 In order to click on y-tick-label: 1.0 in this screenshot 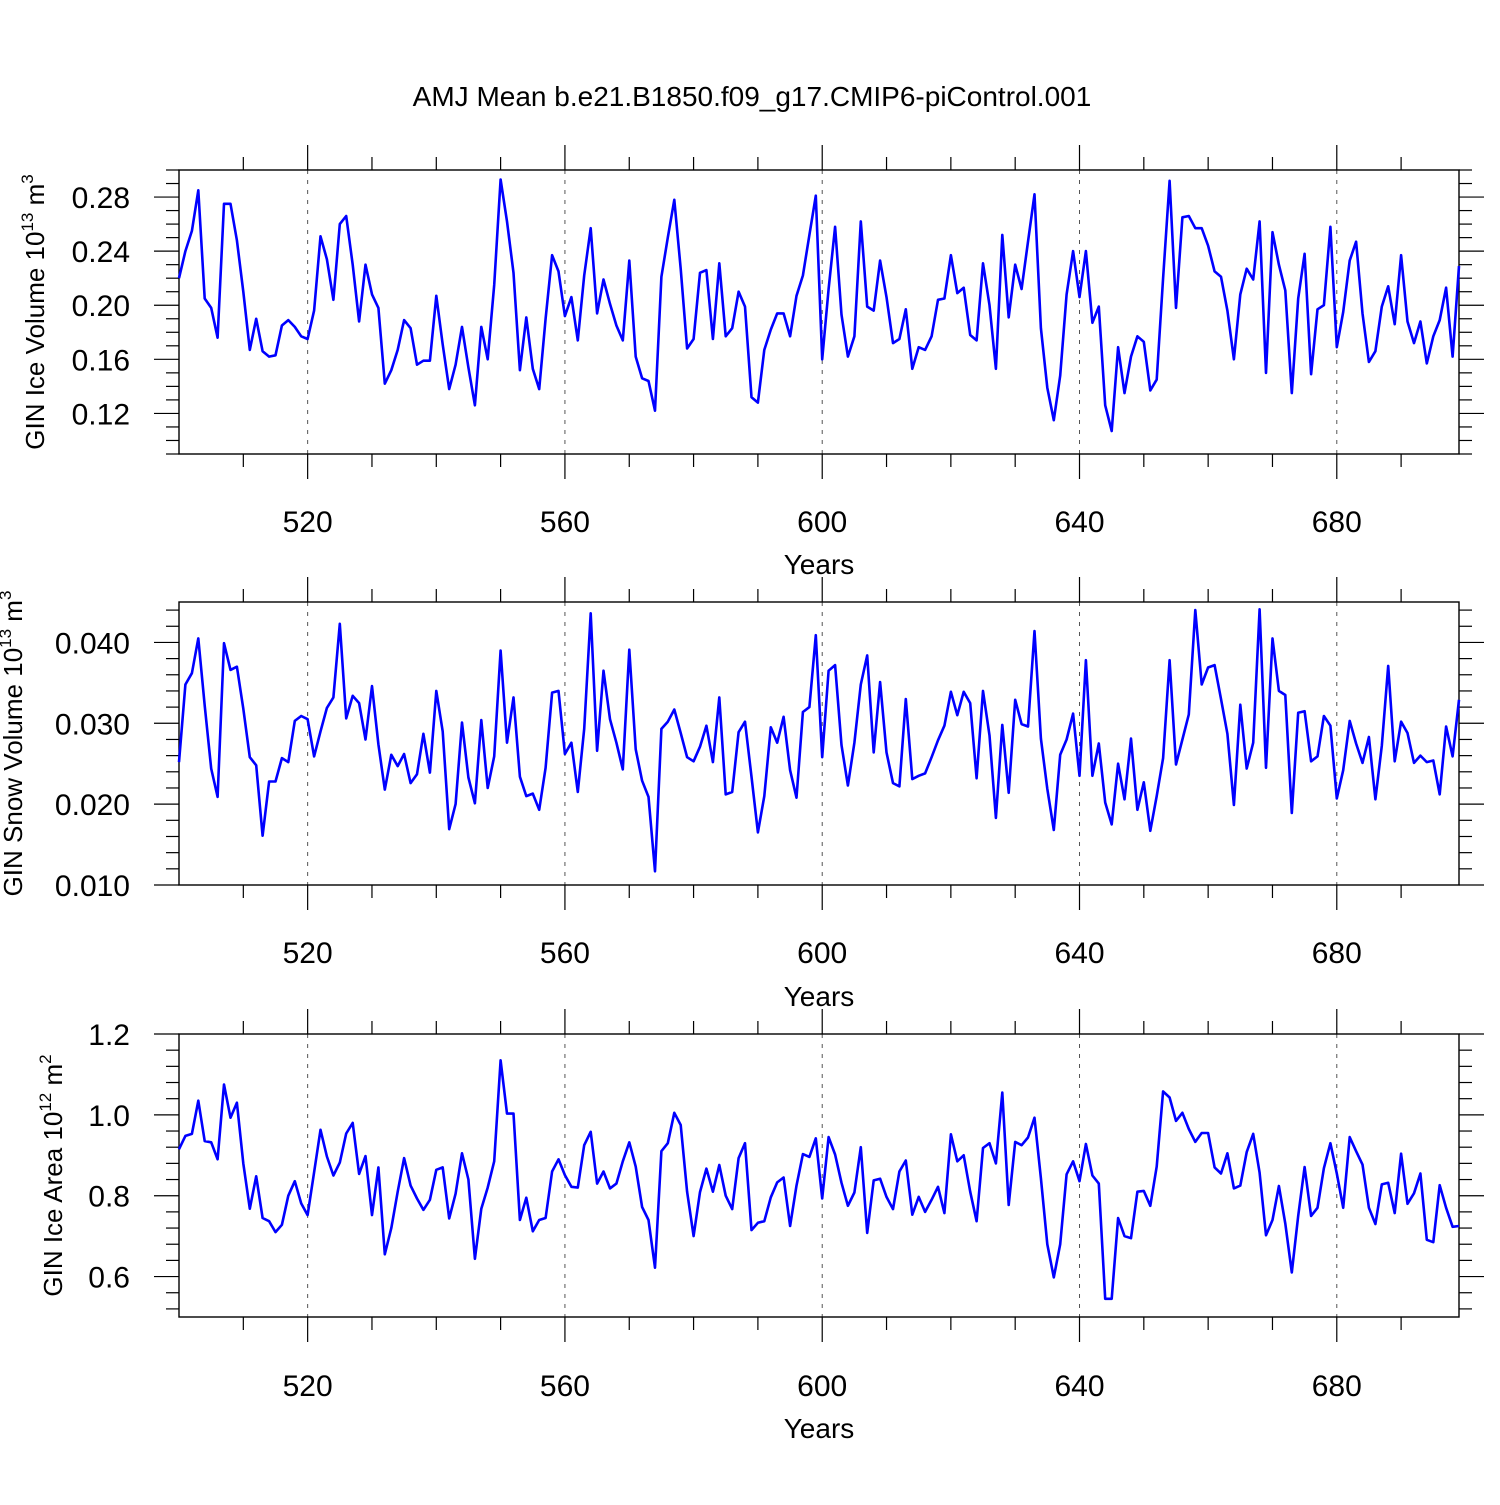, I will do `click(109, 1116)`.